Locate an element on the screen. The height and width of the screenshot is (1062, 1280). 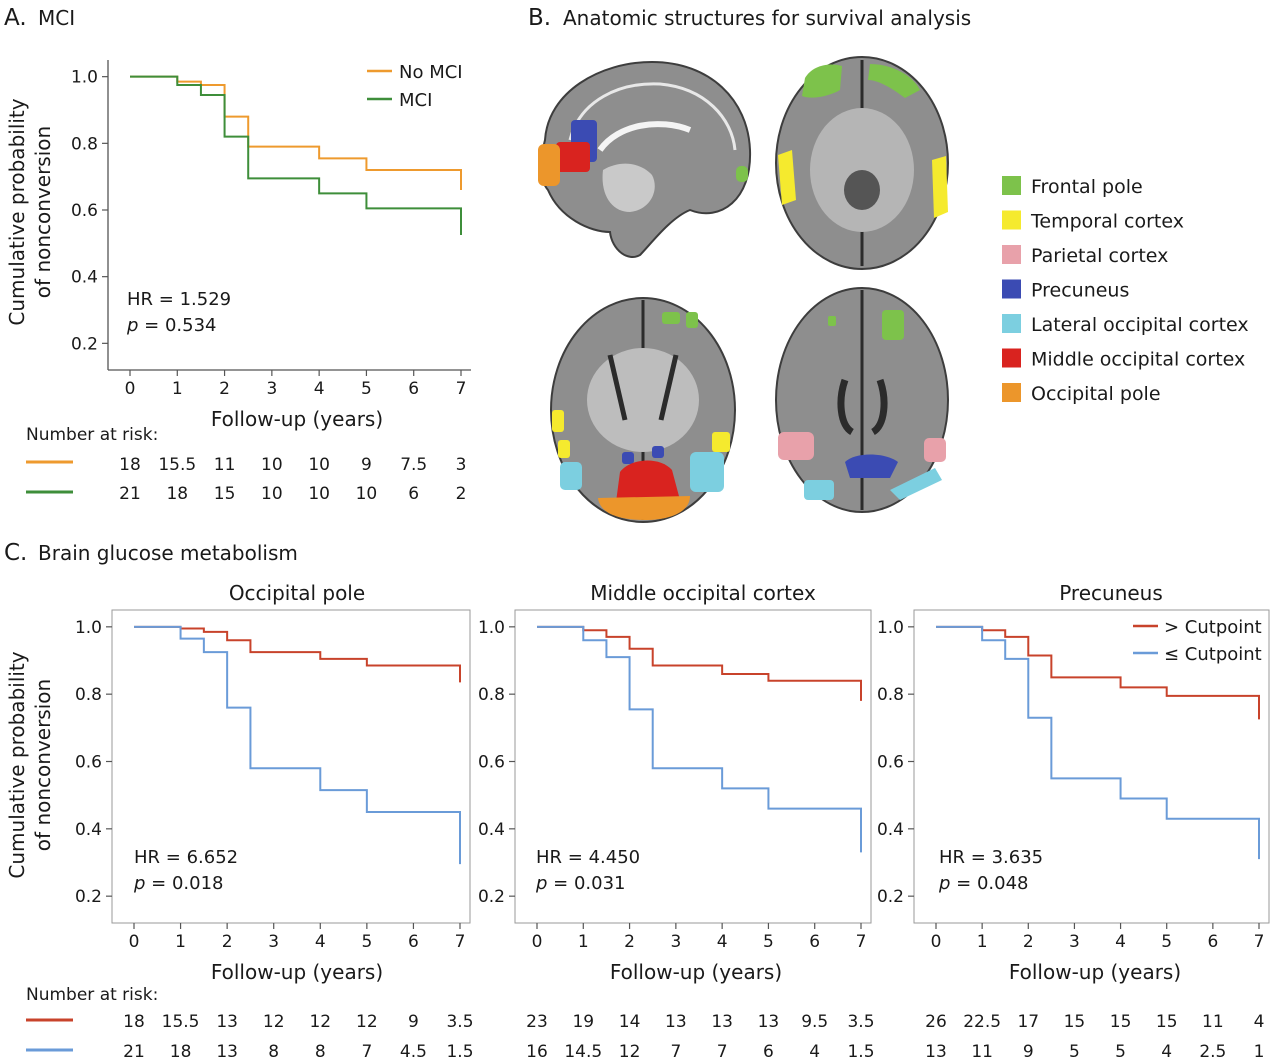
p-value: = 0.048 is located at coordinates (989, 883).